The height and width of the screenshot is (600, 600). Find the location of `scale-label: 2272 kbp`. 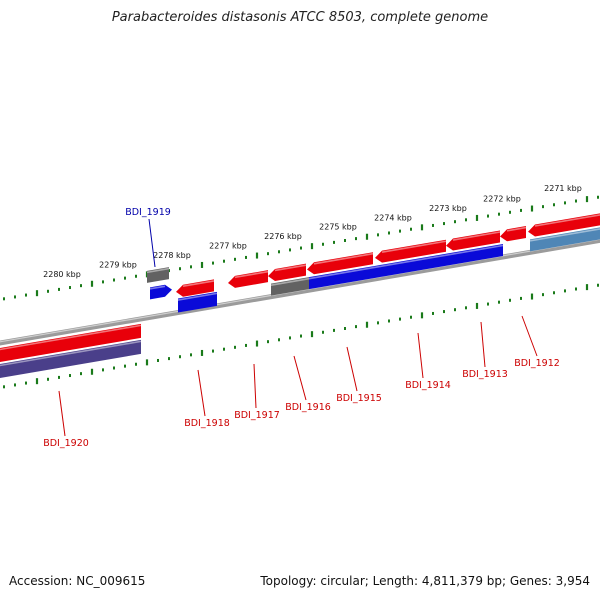

scale-label: 2272 kbp is located at coordinates (502, 199).